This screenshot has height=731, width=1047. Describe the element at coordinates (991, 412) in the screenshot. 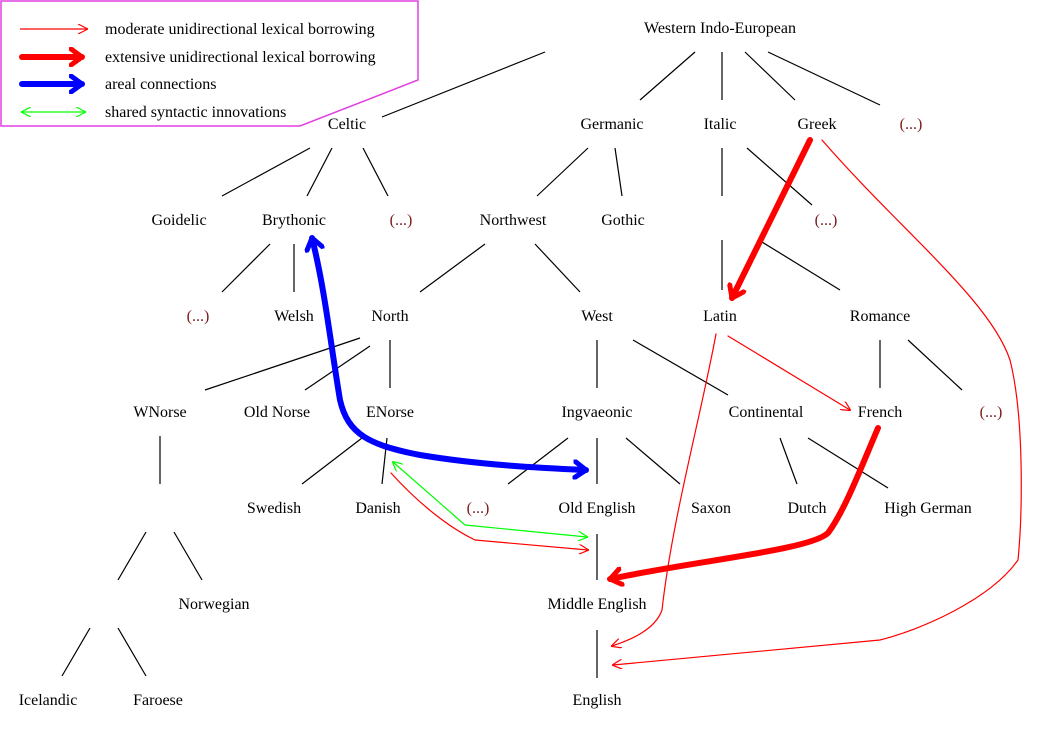

I see `node-romance-other: (...)` at that location.